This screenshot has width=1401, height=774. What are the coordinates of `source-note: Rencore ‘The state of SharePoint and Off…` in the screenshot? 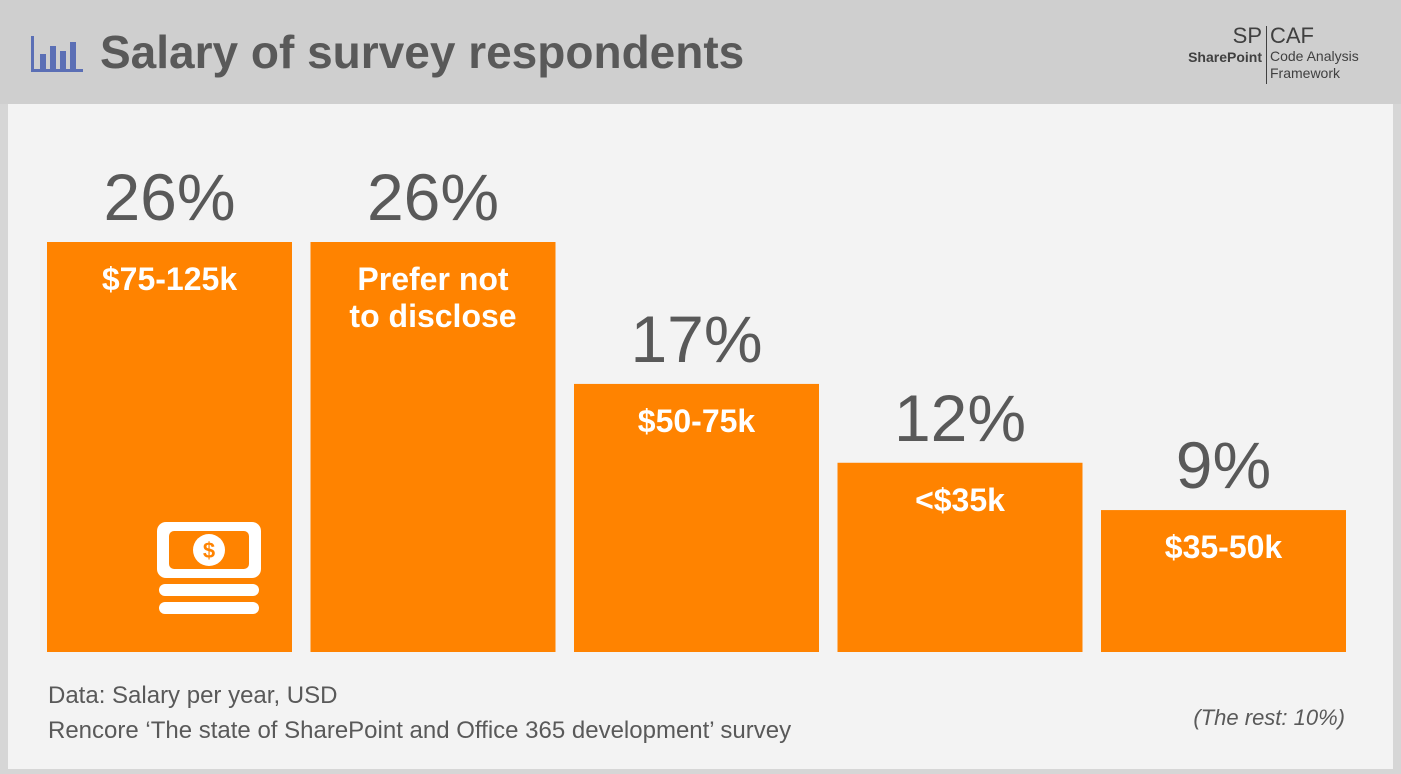 It's located at (420, 730).